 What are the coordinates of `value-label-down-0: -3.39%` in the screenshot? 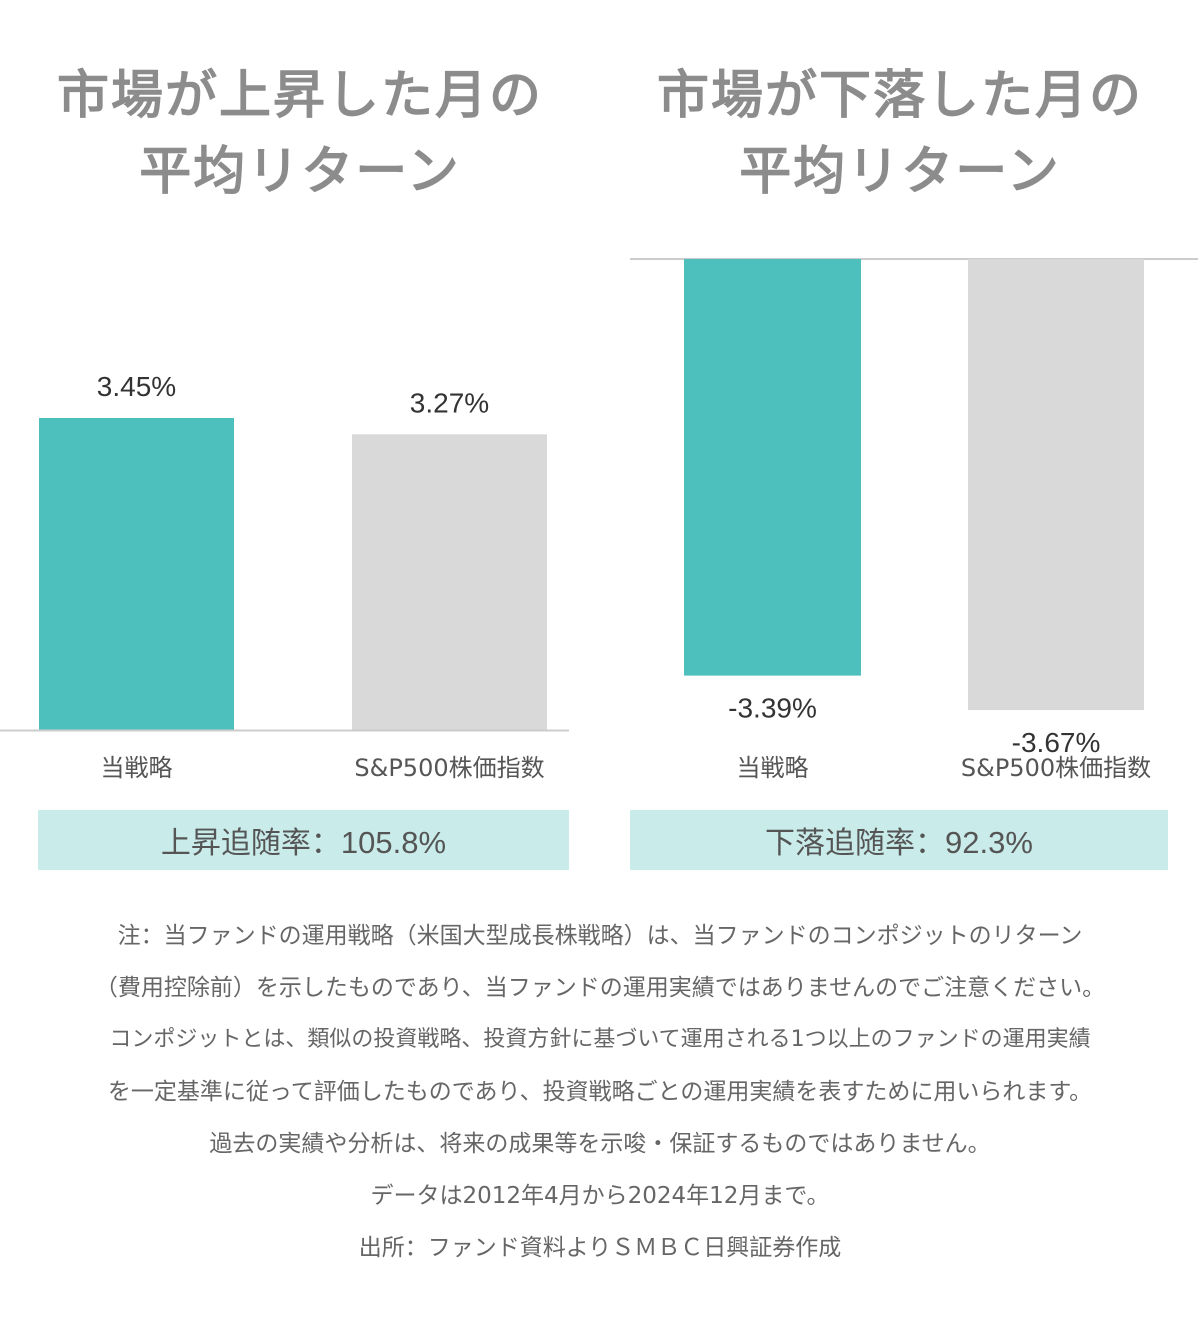 It's located at (772, 708).